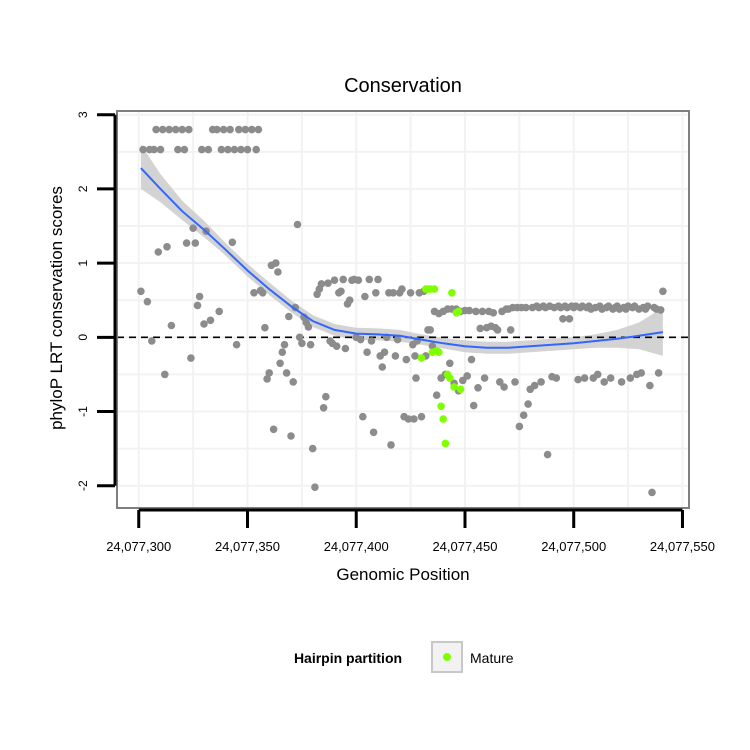 The width and height of the screenshot is (750, 750). What do you see at coordinates (83, 114) in the screenshot?
I see `y-tick-label: 3` at bounding box center [83, 114].